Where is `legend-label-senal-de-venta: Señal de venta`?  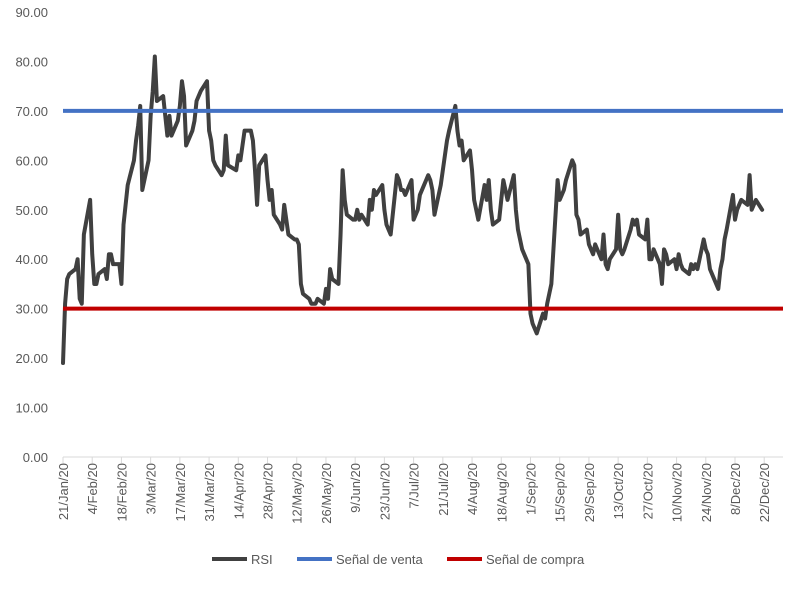 legend-label-senal-de-venta: Señal de venta is located at coordinates (380, 559).